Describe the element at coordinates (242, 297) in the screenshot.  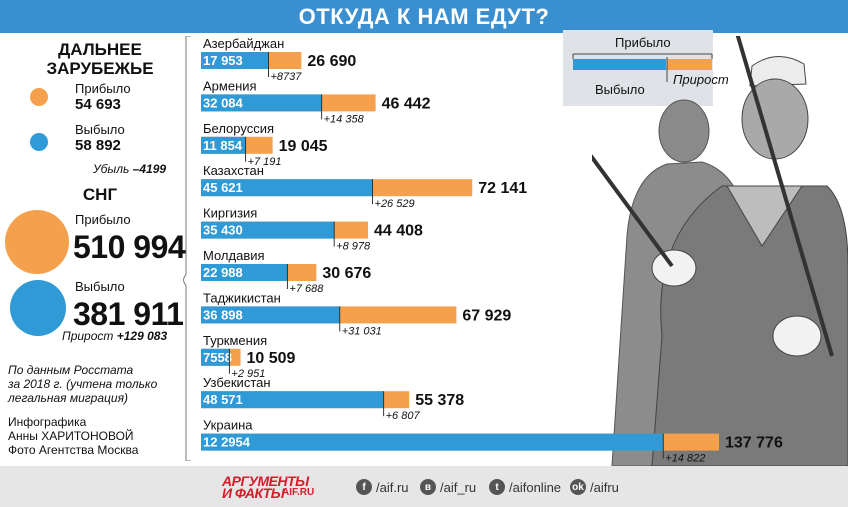
I see `country-label: Таджикистан` at that location.